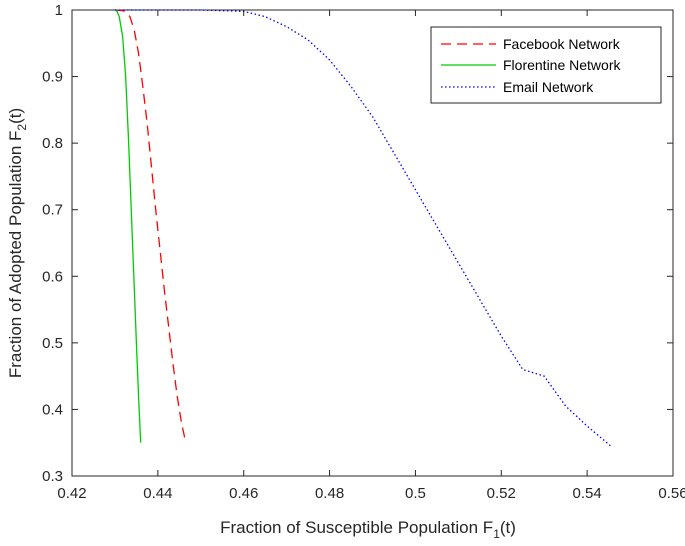  I want to click on x-tick-label: 0.52, so click(501, 493).